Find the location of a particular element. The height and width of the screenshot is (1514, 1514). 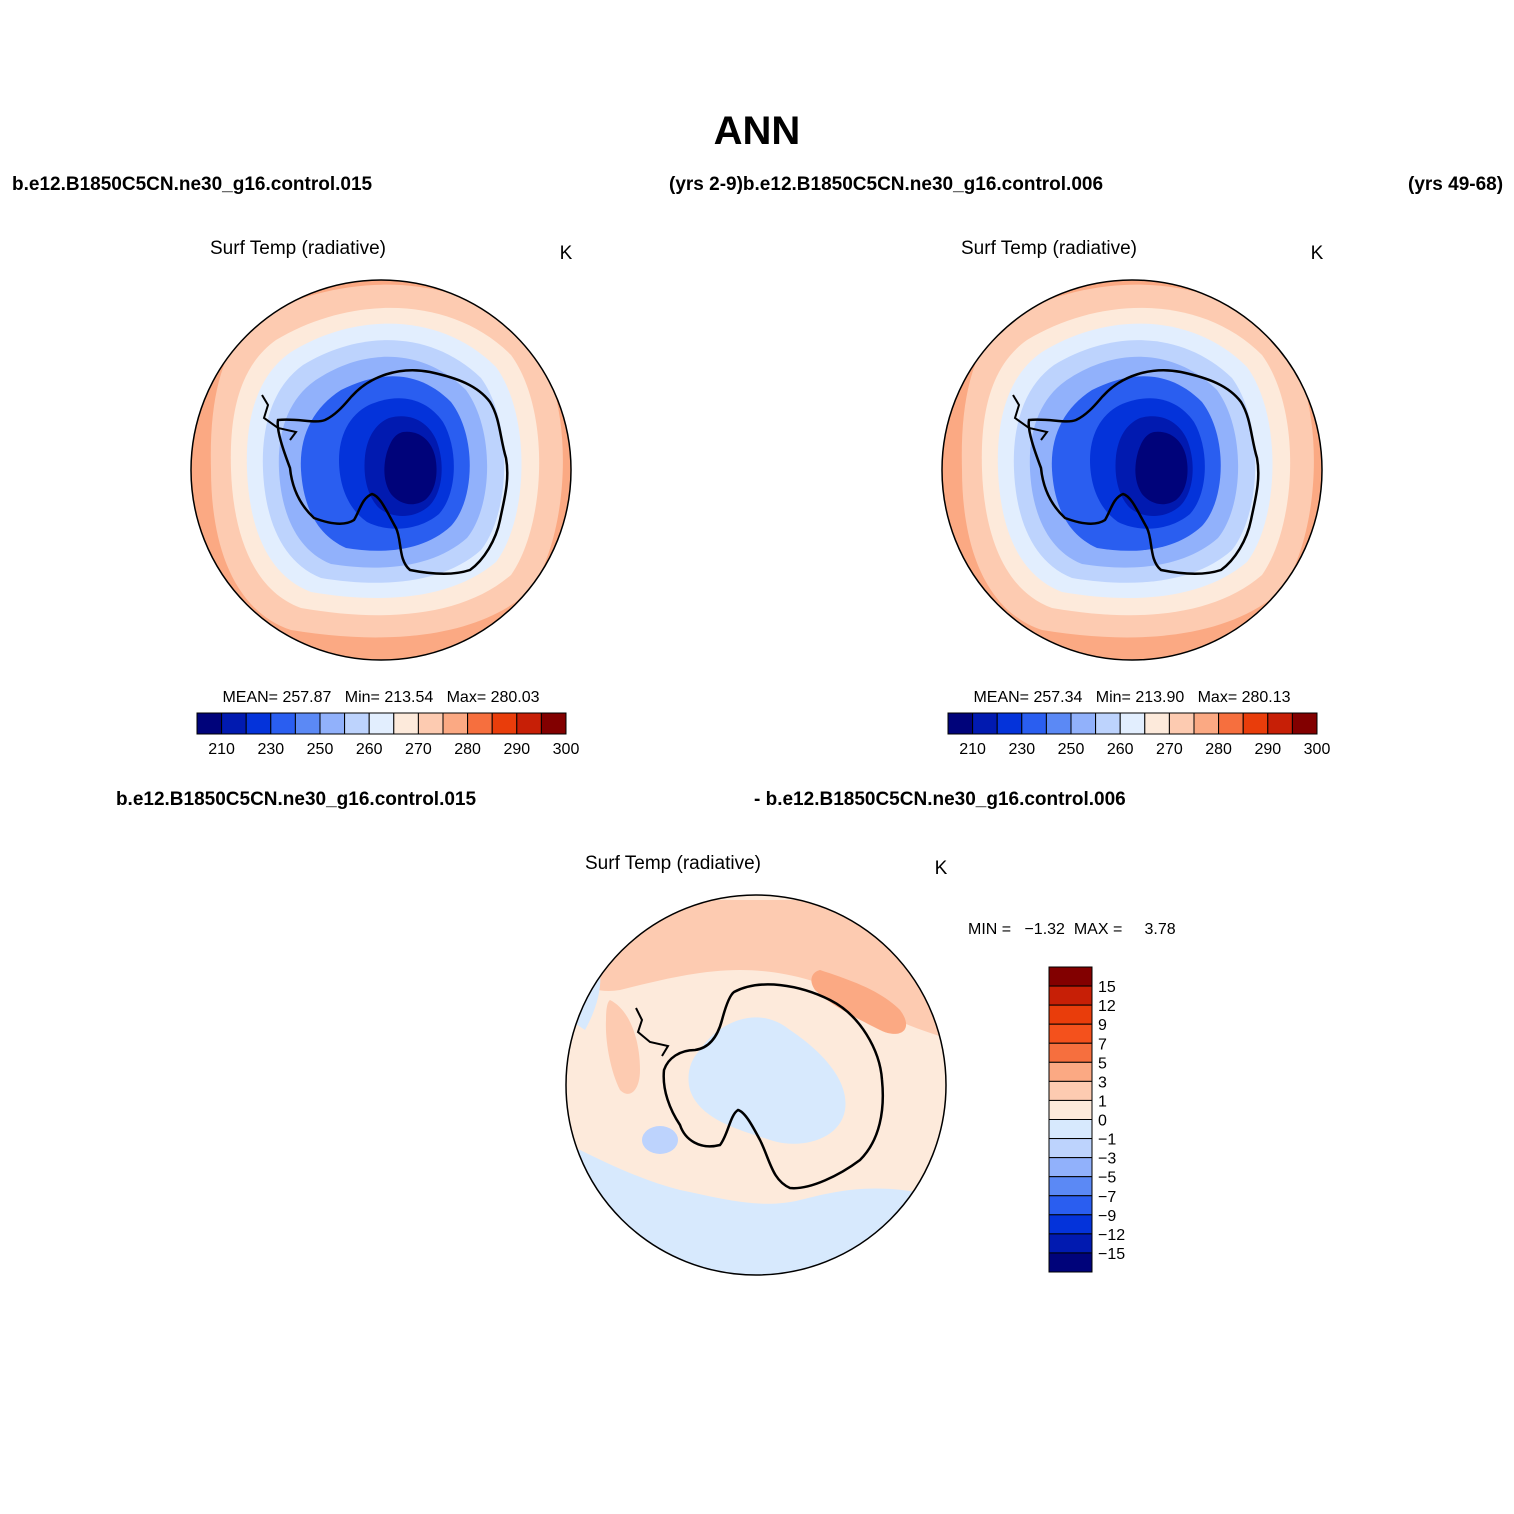

colorbar-label: 15 is located at coordinates (1107, 987).